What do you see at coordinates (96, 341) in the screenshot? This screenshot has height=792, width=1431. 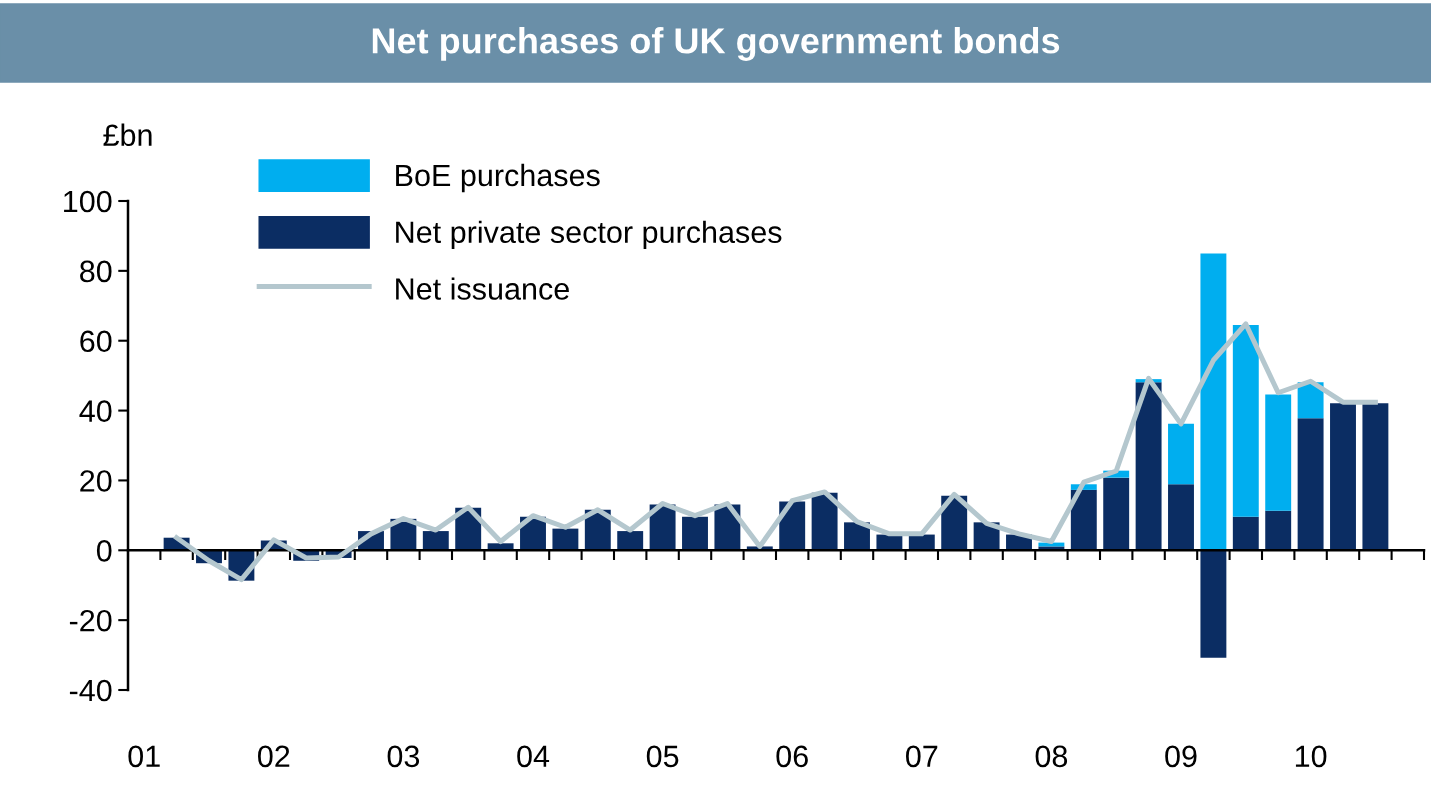 I see `y-tick-label: 60` at bounding box center [96, 341].